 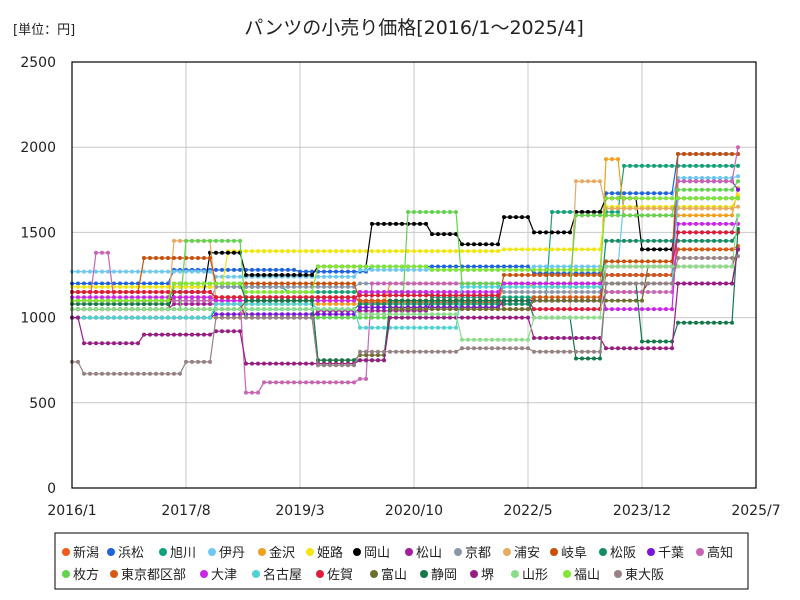 I want to click on legend-label: 松阪, so click(x=623, y=553).